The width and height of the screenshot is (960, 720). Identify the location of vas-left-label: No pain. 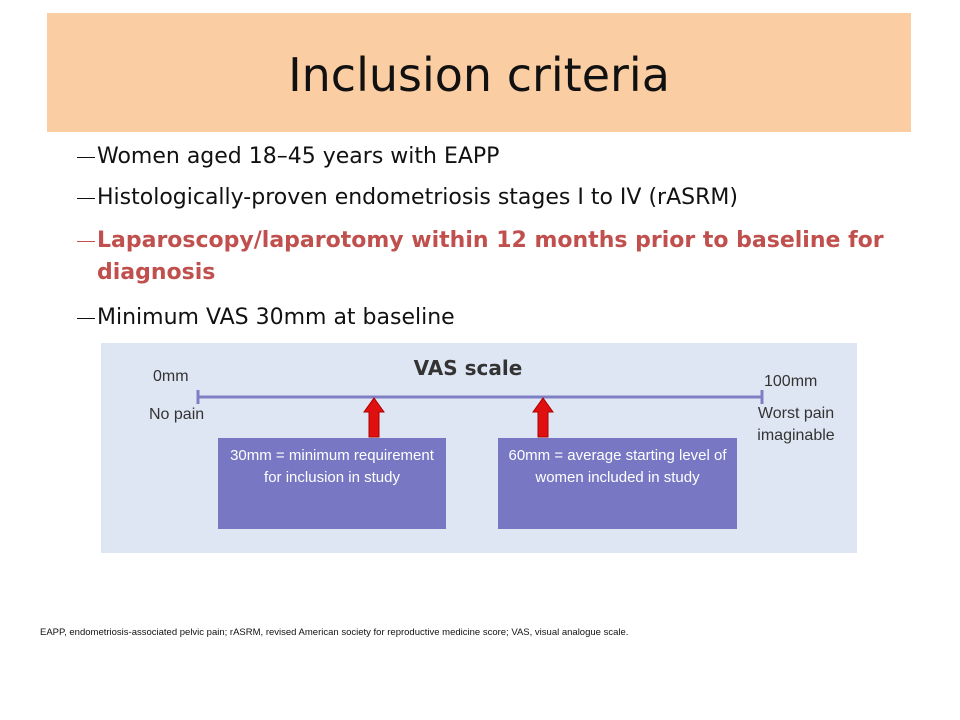
(177, 414).